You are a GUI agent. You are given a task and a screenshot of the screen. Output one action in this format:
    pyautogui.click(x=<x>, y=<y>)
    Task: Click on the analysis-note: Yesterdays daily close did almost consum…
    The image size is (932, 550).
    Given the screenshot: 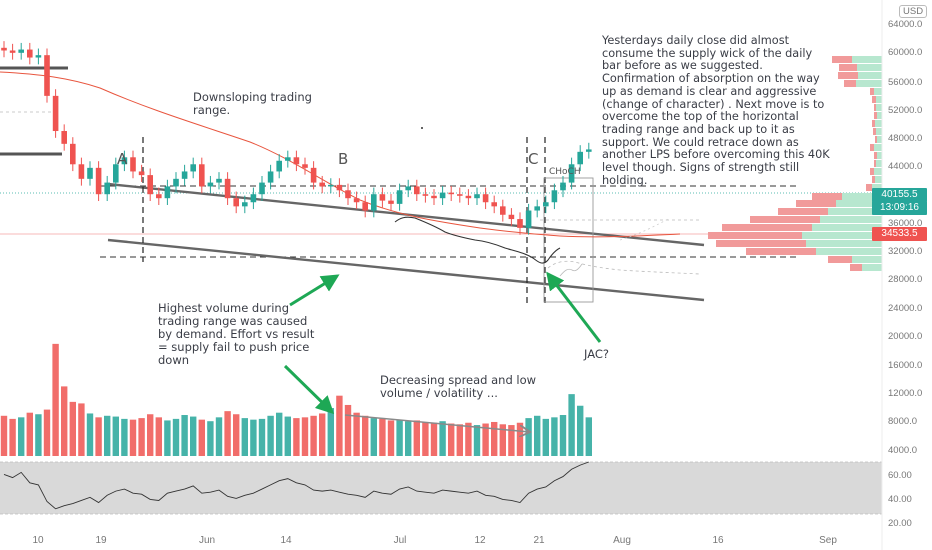 What is the action you would take?
    pyautogui.click(x=716, y=110)
    